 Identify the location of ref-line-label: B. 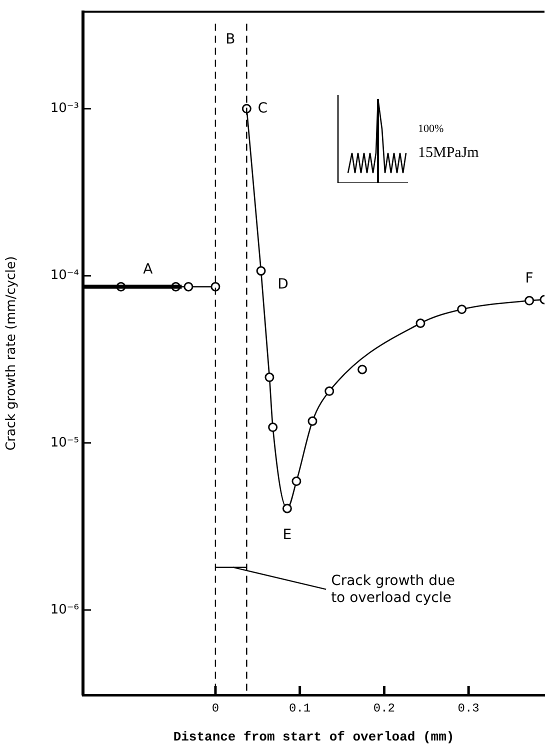
(231, 39).